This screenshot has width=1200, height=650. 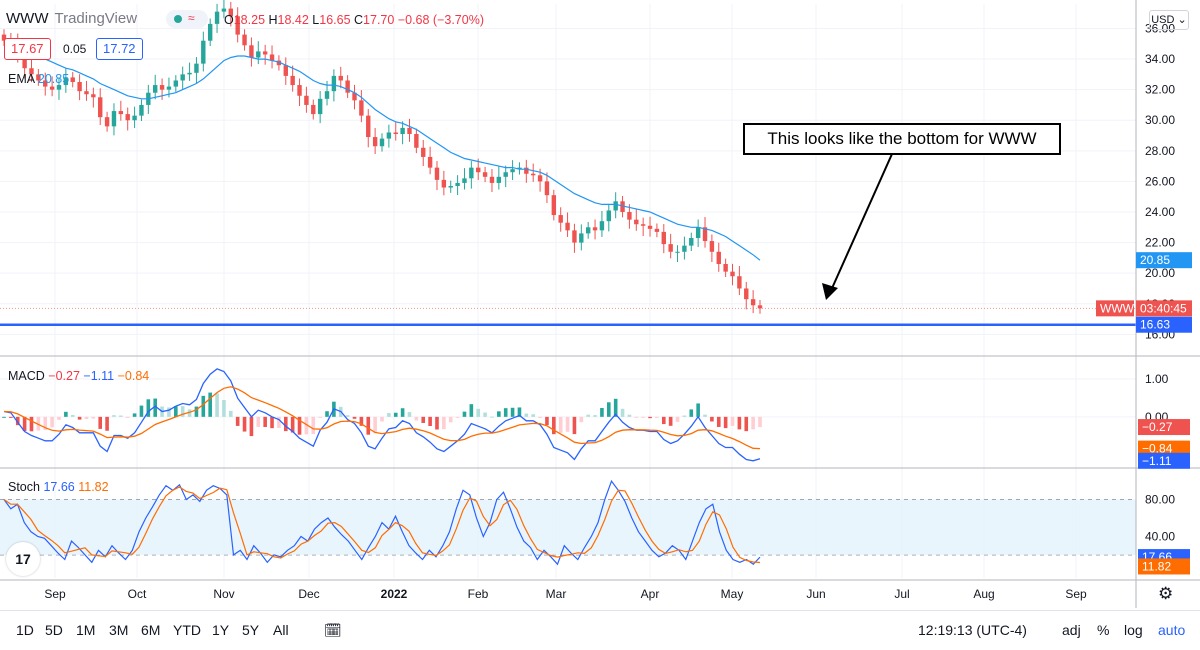 What do you see at coordinates (983, 594) in the screenshot?
I see `x-tick-label: Aug` at bounding box center [983, 594].